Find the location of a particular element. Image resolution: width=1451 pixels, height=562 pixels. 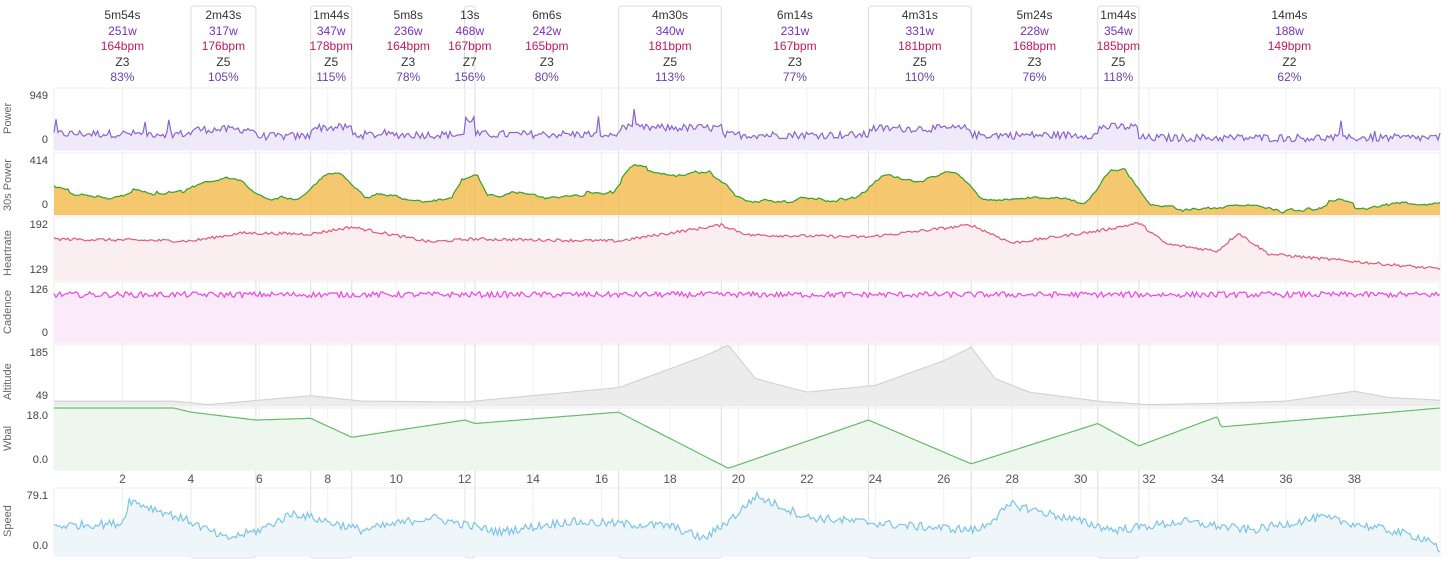

x-tick-label: 6 is located at coordinates (259, 479).